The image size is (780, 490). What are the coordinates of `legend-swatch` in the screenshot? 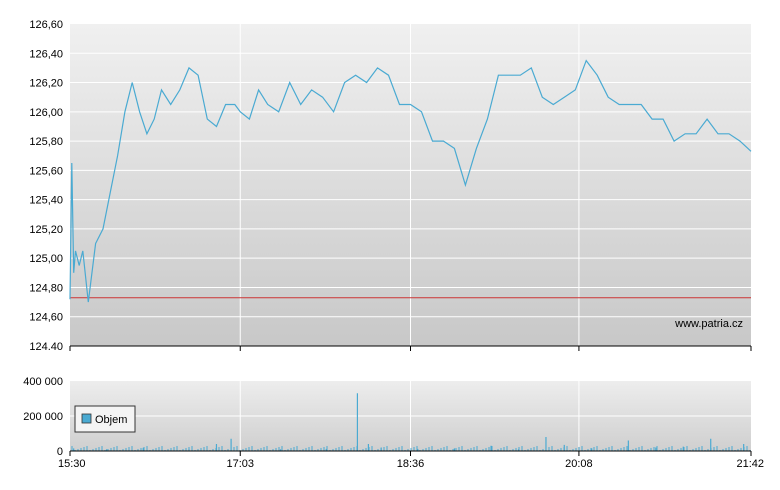 It's located at (86, 418).